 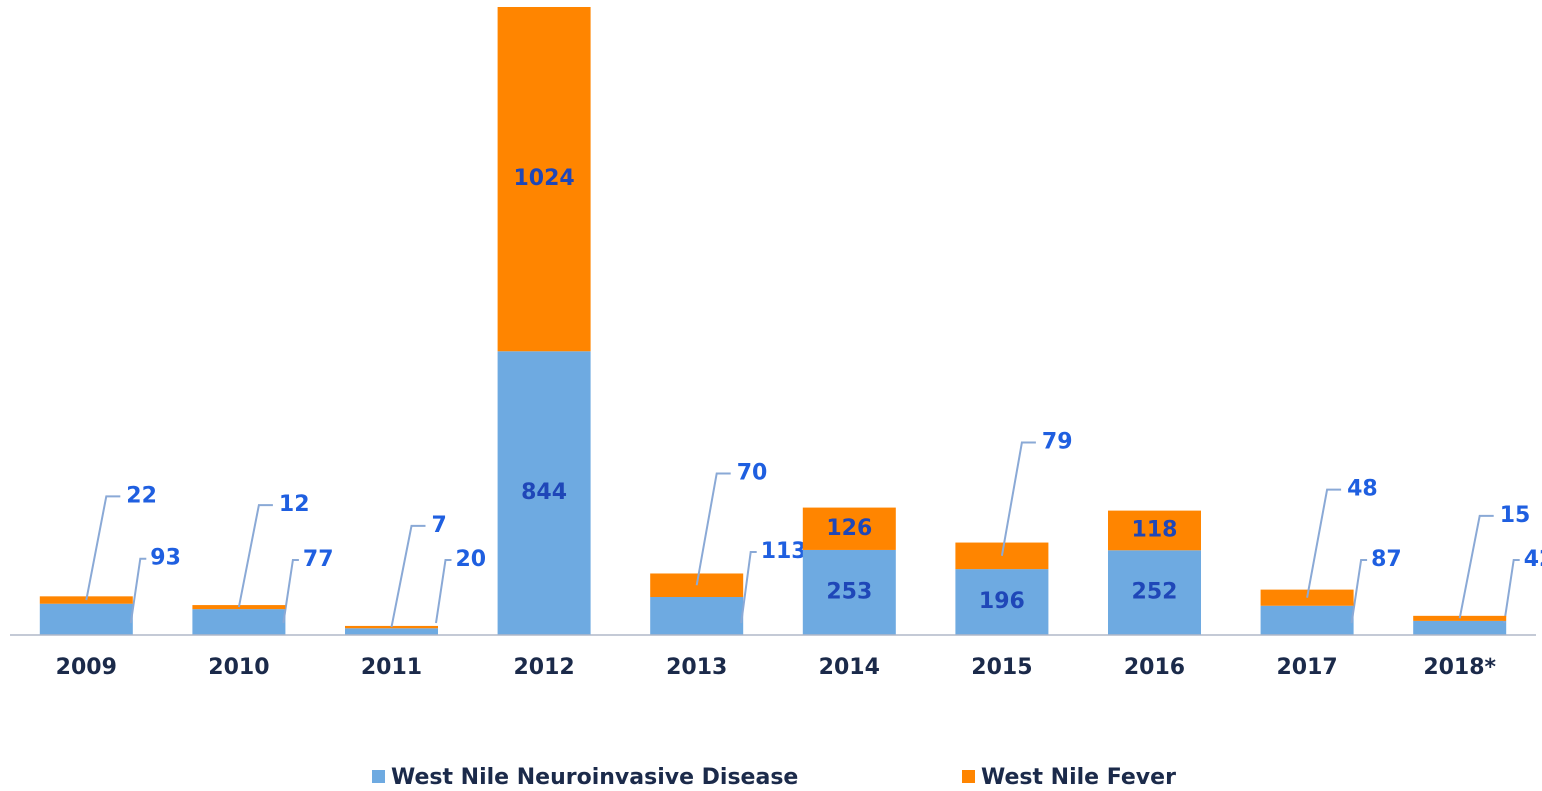 I want to click on data-label: 15, so click(x=1515, y=515).